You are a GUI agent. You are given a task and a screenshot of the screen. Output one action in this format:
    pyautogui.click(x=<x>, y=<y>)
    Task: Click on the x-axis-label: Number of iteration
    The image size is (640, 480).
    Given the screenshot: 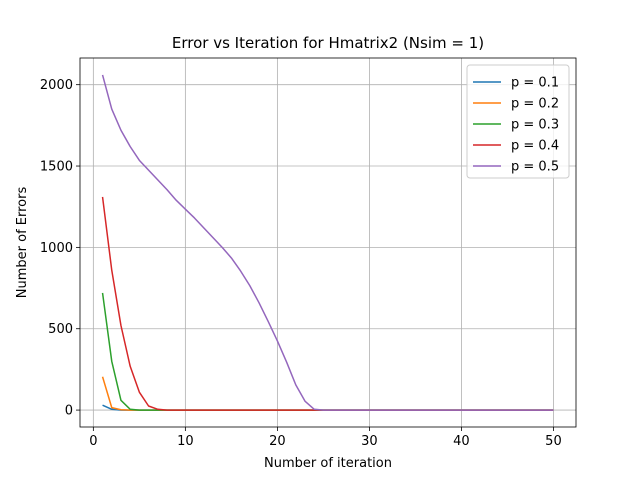 What is the action you would take?
    pyautogui.click(x=328, y=463)
    